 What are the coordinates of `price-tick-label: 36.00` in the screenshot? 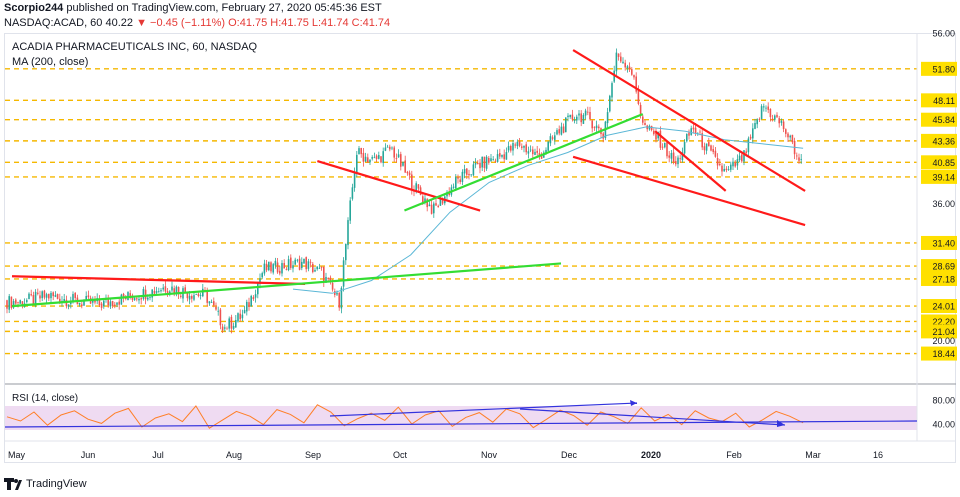 It's located at (943, 204).